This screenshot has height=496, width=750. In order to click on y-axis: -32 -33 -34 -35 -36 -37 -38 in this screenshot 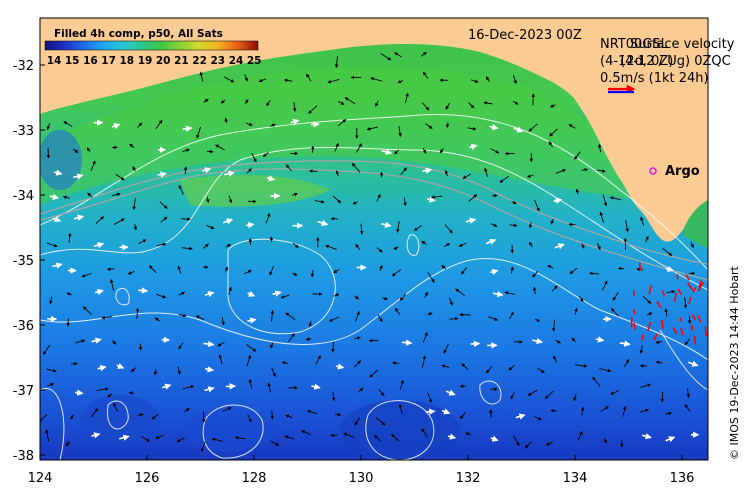, I will do `click(29, 261)`.